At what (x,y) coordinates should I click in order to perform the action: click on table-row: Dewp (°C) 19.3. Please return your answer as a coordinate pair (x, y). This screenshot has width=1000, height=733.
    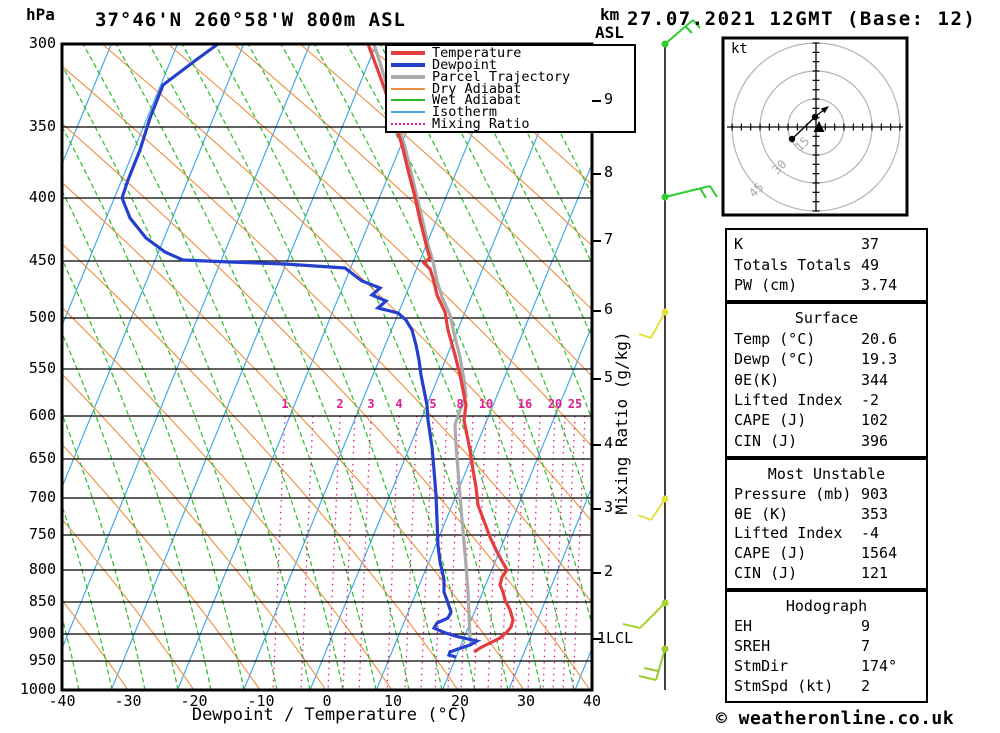
    Looking at the image, I should click on (826, 359).